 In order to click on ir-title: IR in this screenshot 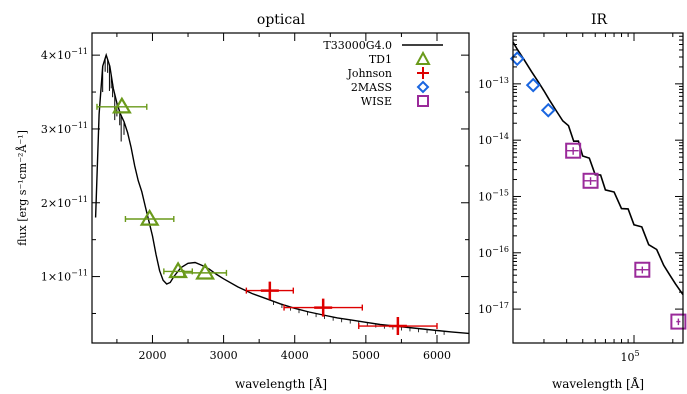, I will do `click(599, 20)`.